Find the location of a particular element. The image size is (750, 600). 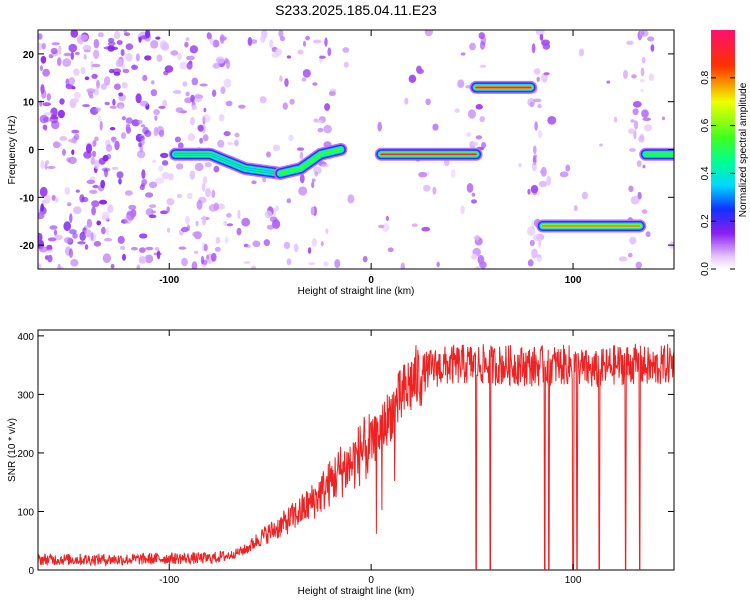

y-tick-label: -20 is located at coordinates (27, 246).